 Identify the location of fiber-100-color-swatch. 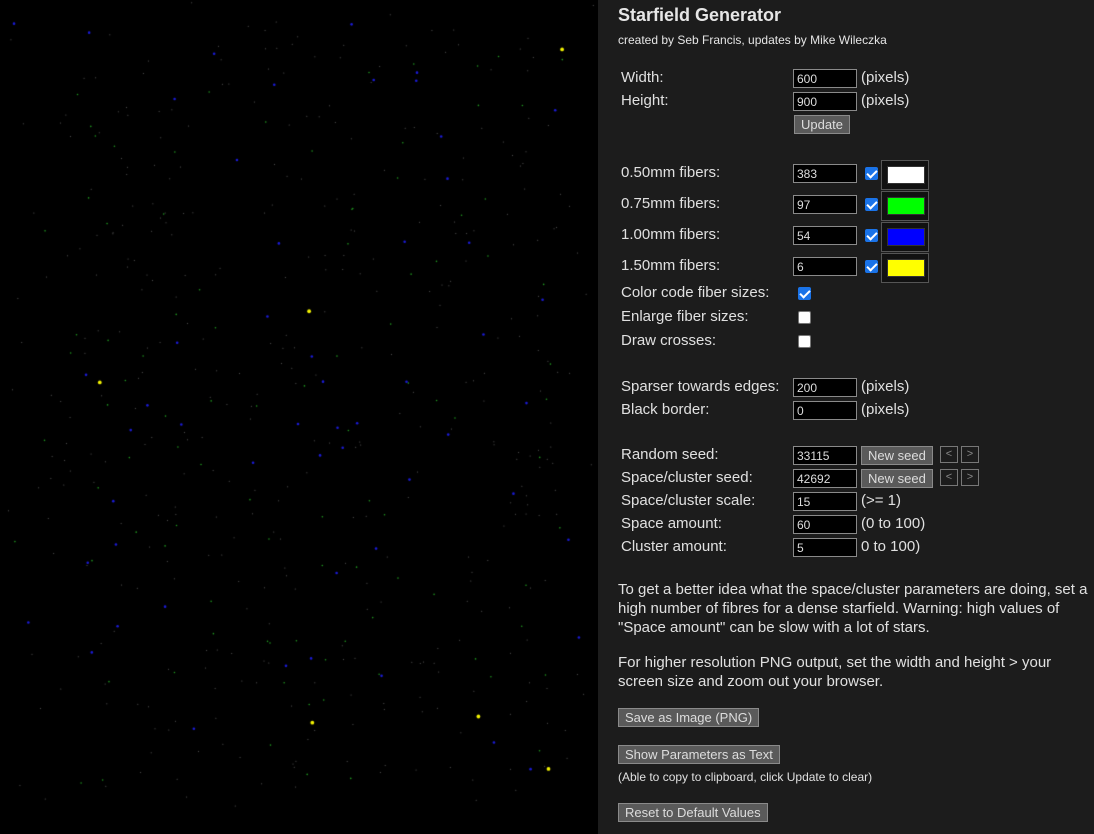
(906, 237).